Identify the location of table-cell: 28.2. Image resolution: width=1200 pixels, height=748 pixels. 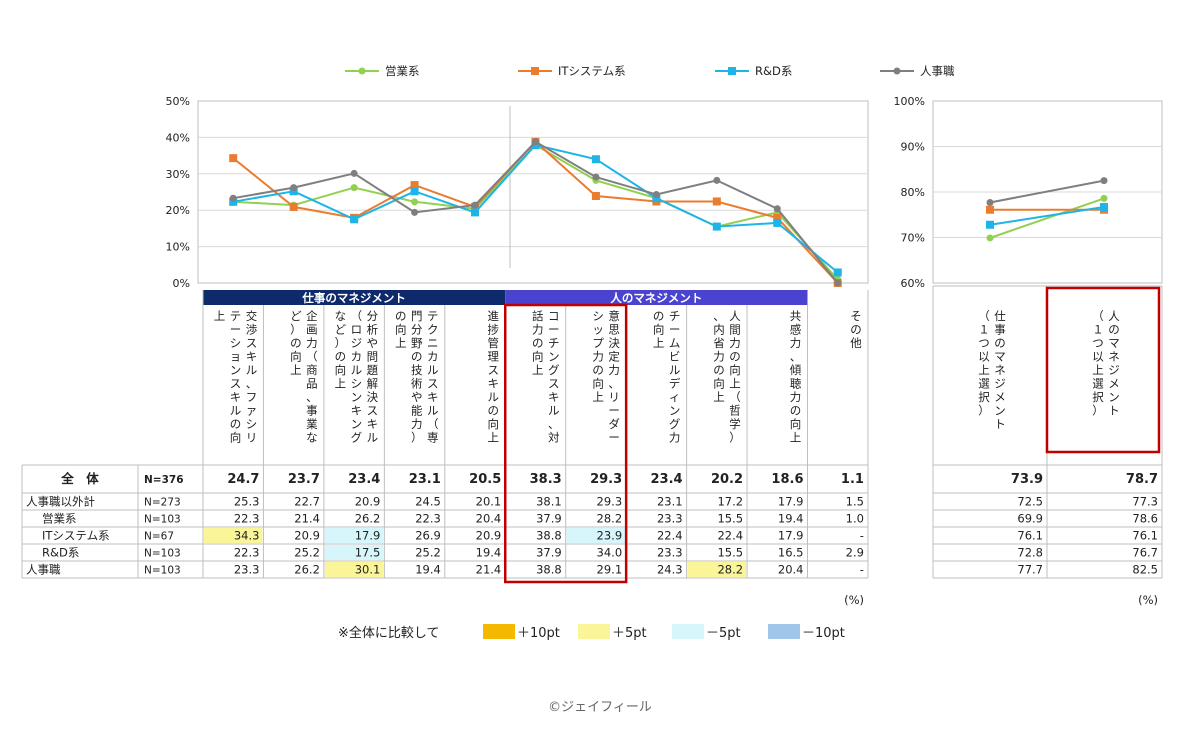
(610, 519).